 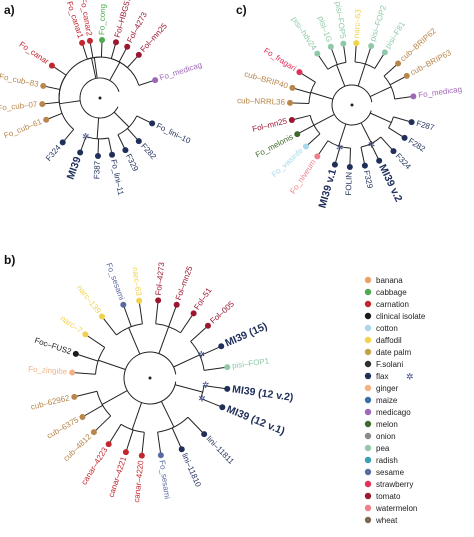 I want to click on legend-label: ginger, so click(x=387, y=388).